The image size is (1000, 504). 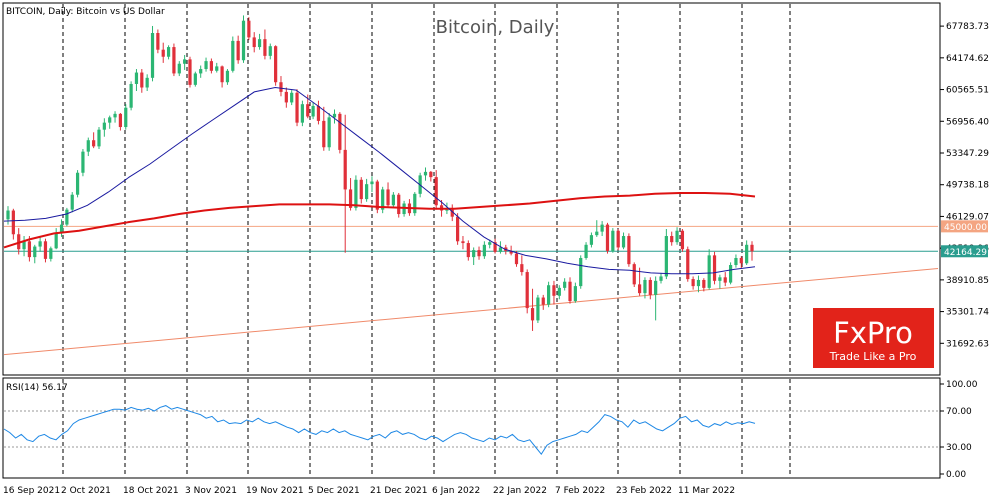 What do you see at coordinates (211, 491) in the screenshot?
I see `date-tick-label: 3 Nov 2021` at bounding box center [211, 491].